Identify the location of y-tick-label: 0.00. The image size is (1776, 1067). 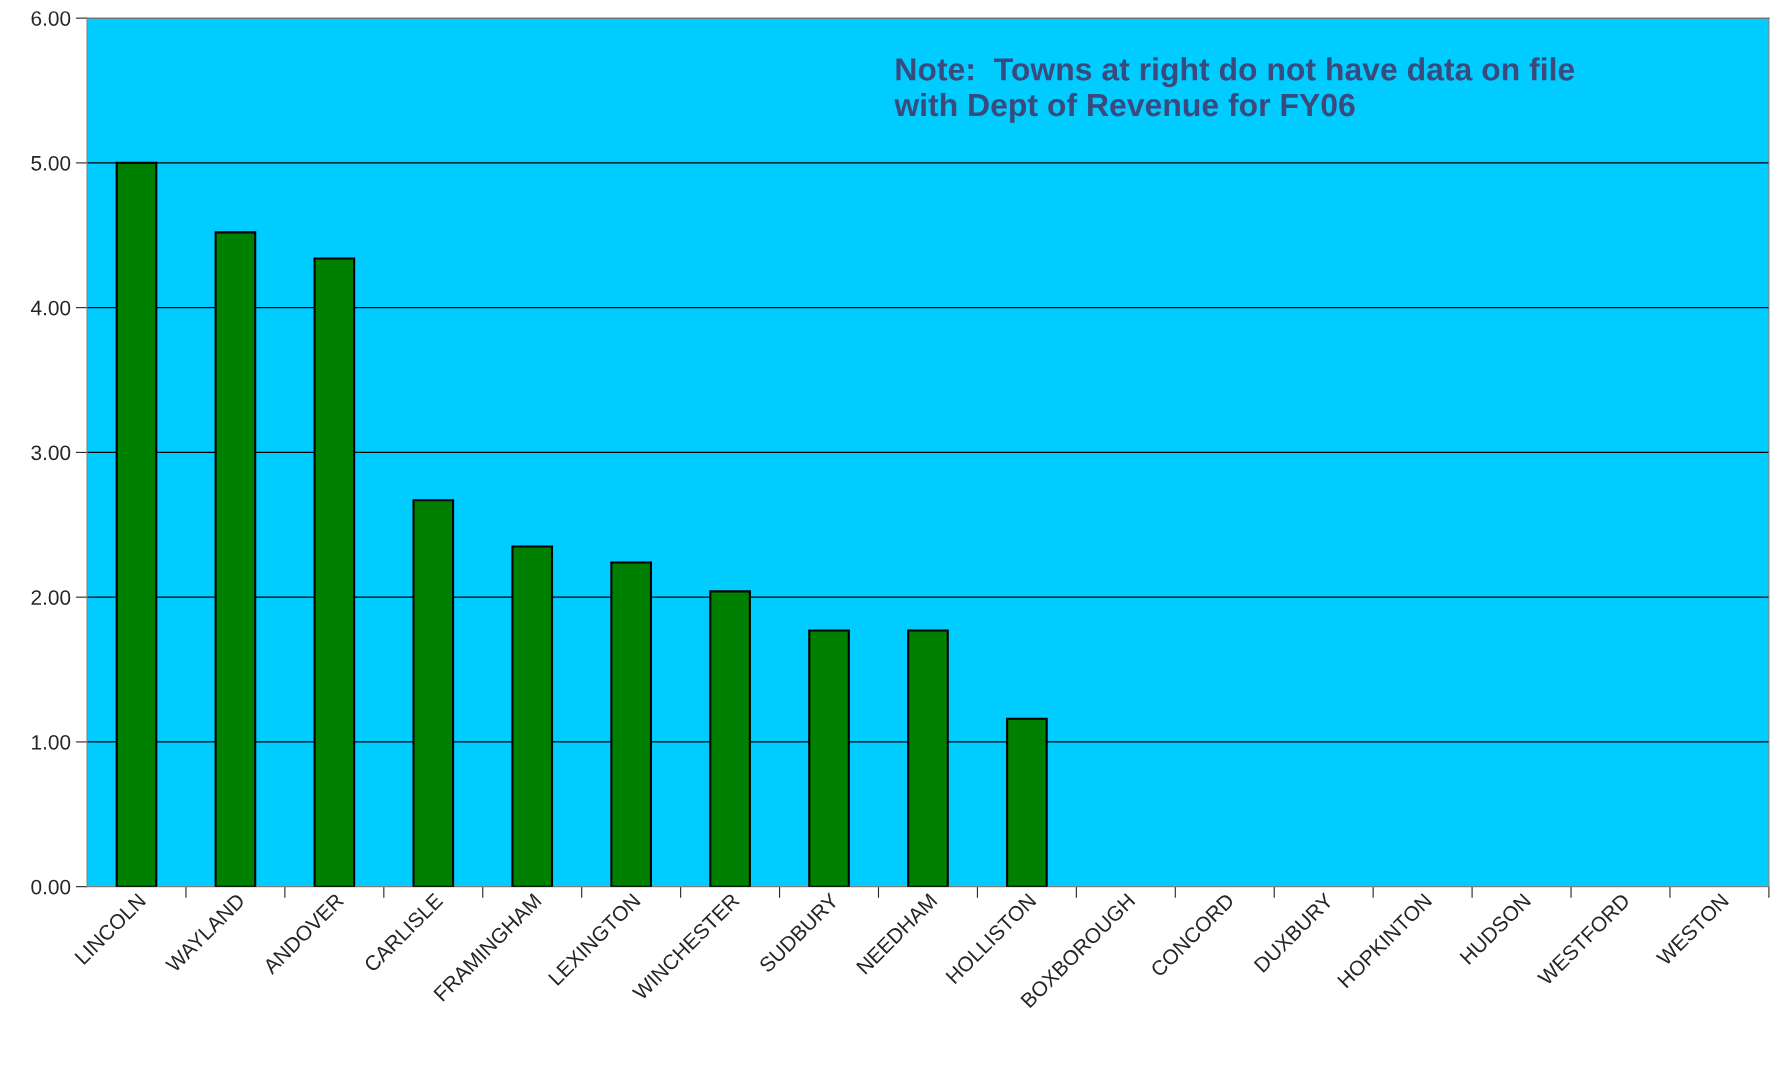
(51, 887).